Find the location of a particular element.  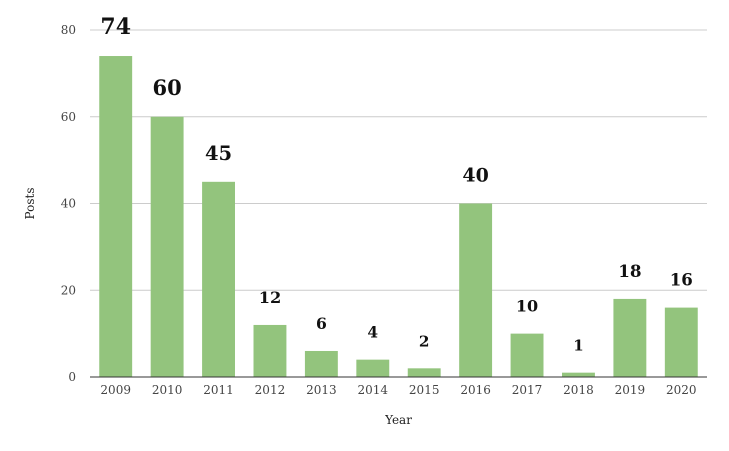

x-tick-label: 2012 is located at coordinates (270, 390).